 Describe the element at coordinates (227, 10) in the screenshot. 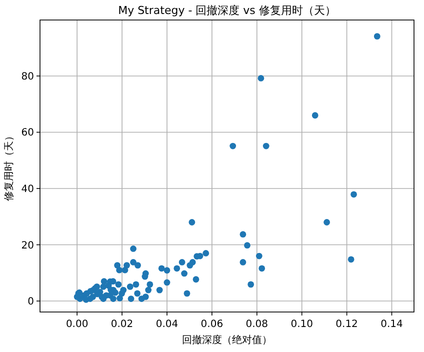

I see `chart-title: My Strategy - 回撤深度 vs 修复用时（天）` at that location.